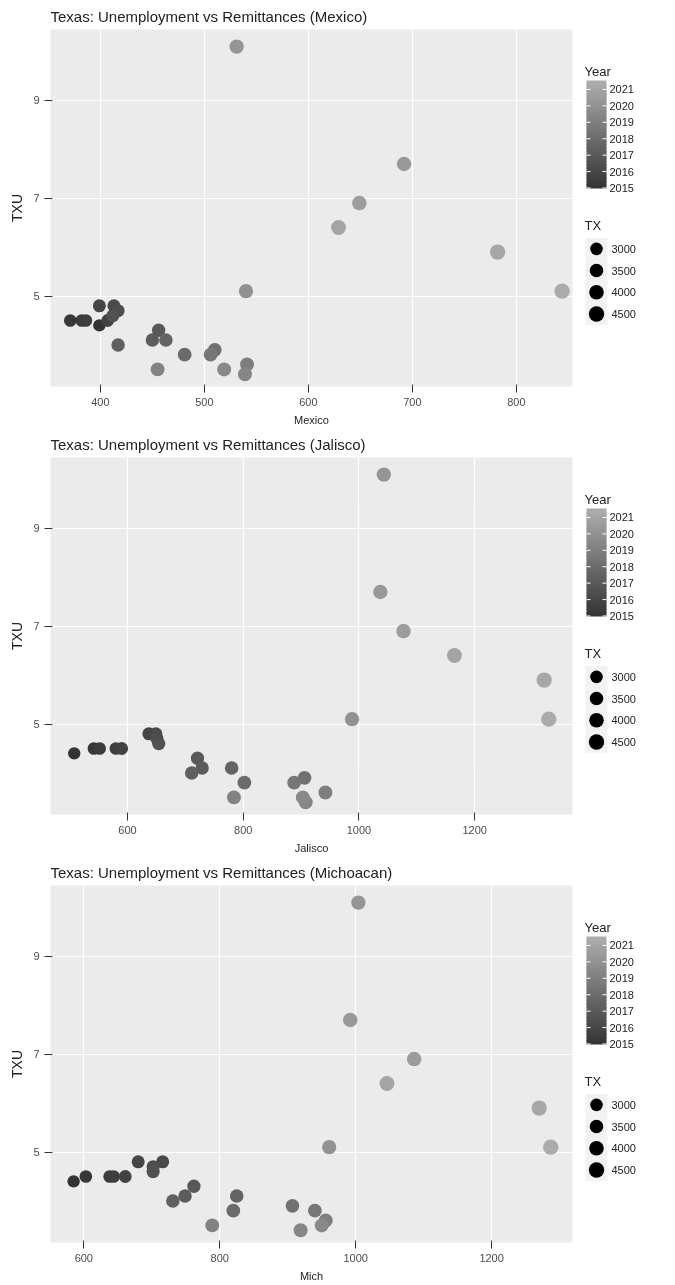  What do you see at coordinates (311, 847) in the screenshot?
I see `x-axis-title: Jalisco` at bounding box center [311, 847].